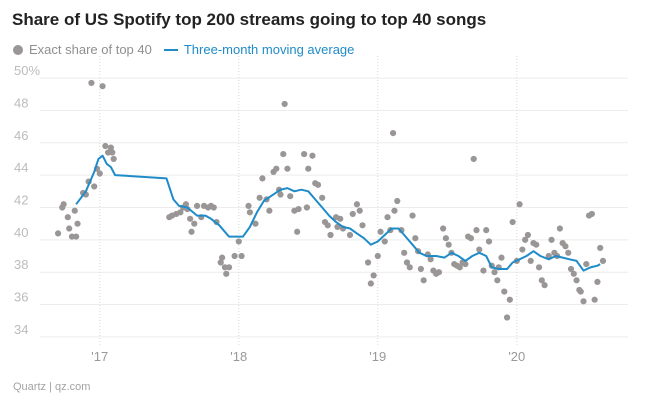  What do you see at coordinates (238, 356) in the screenshot?
I see `x-tick-label: '18` at bounding box center [238, 356].